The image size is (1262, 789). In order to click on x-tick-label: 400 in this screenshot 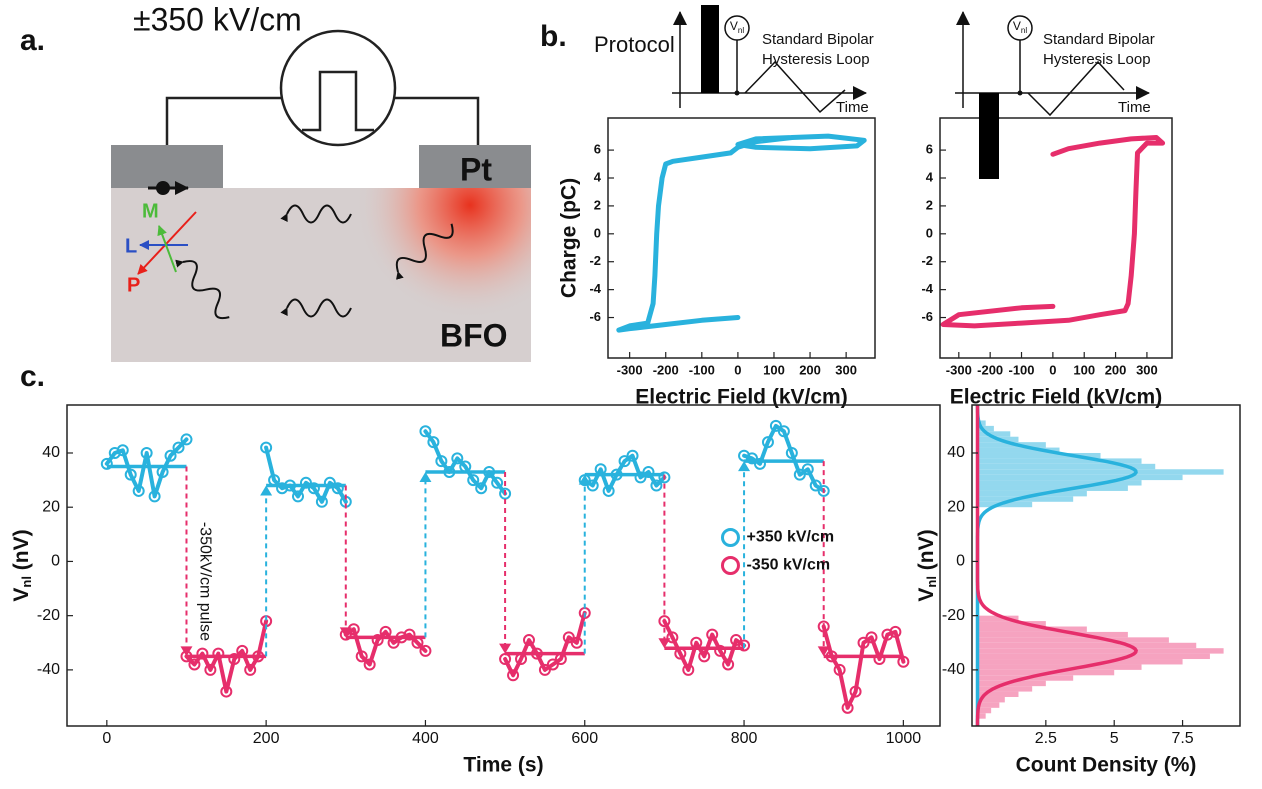, I will do `click(425, 738)`.